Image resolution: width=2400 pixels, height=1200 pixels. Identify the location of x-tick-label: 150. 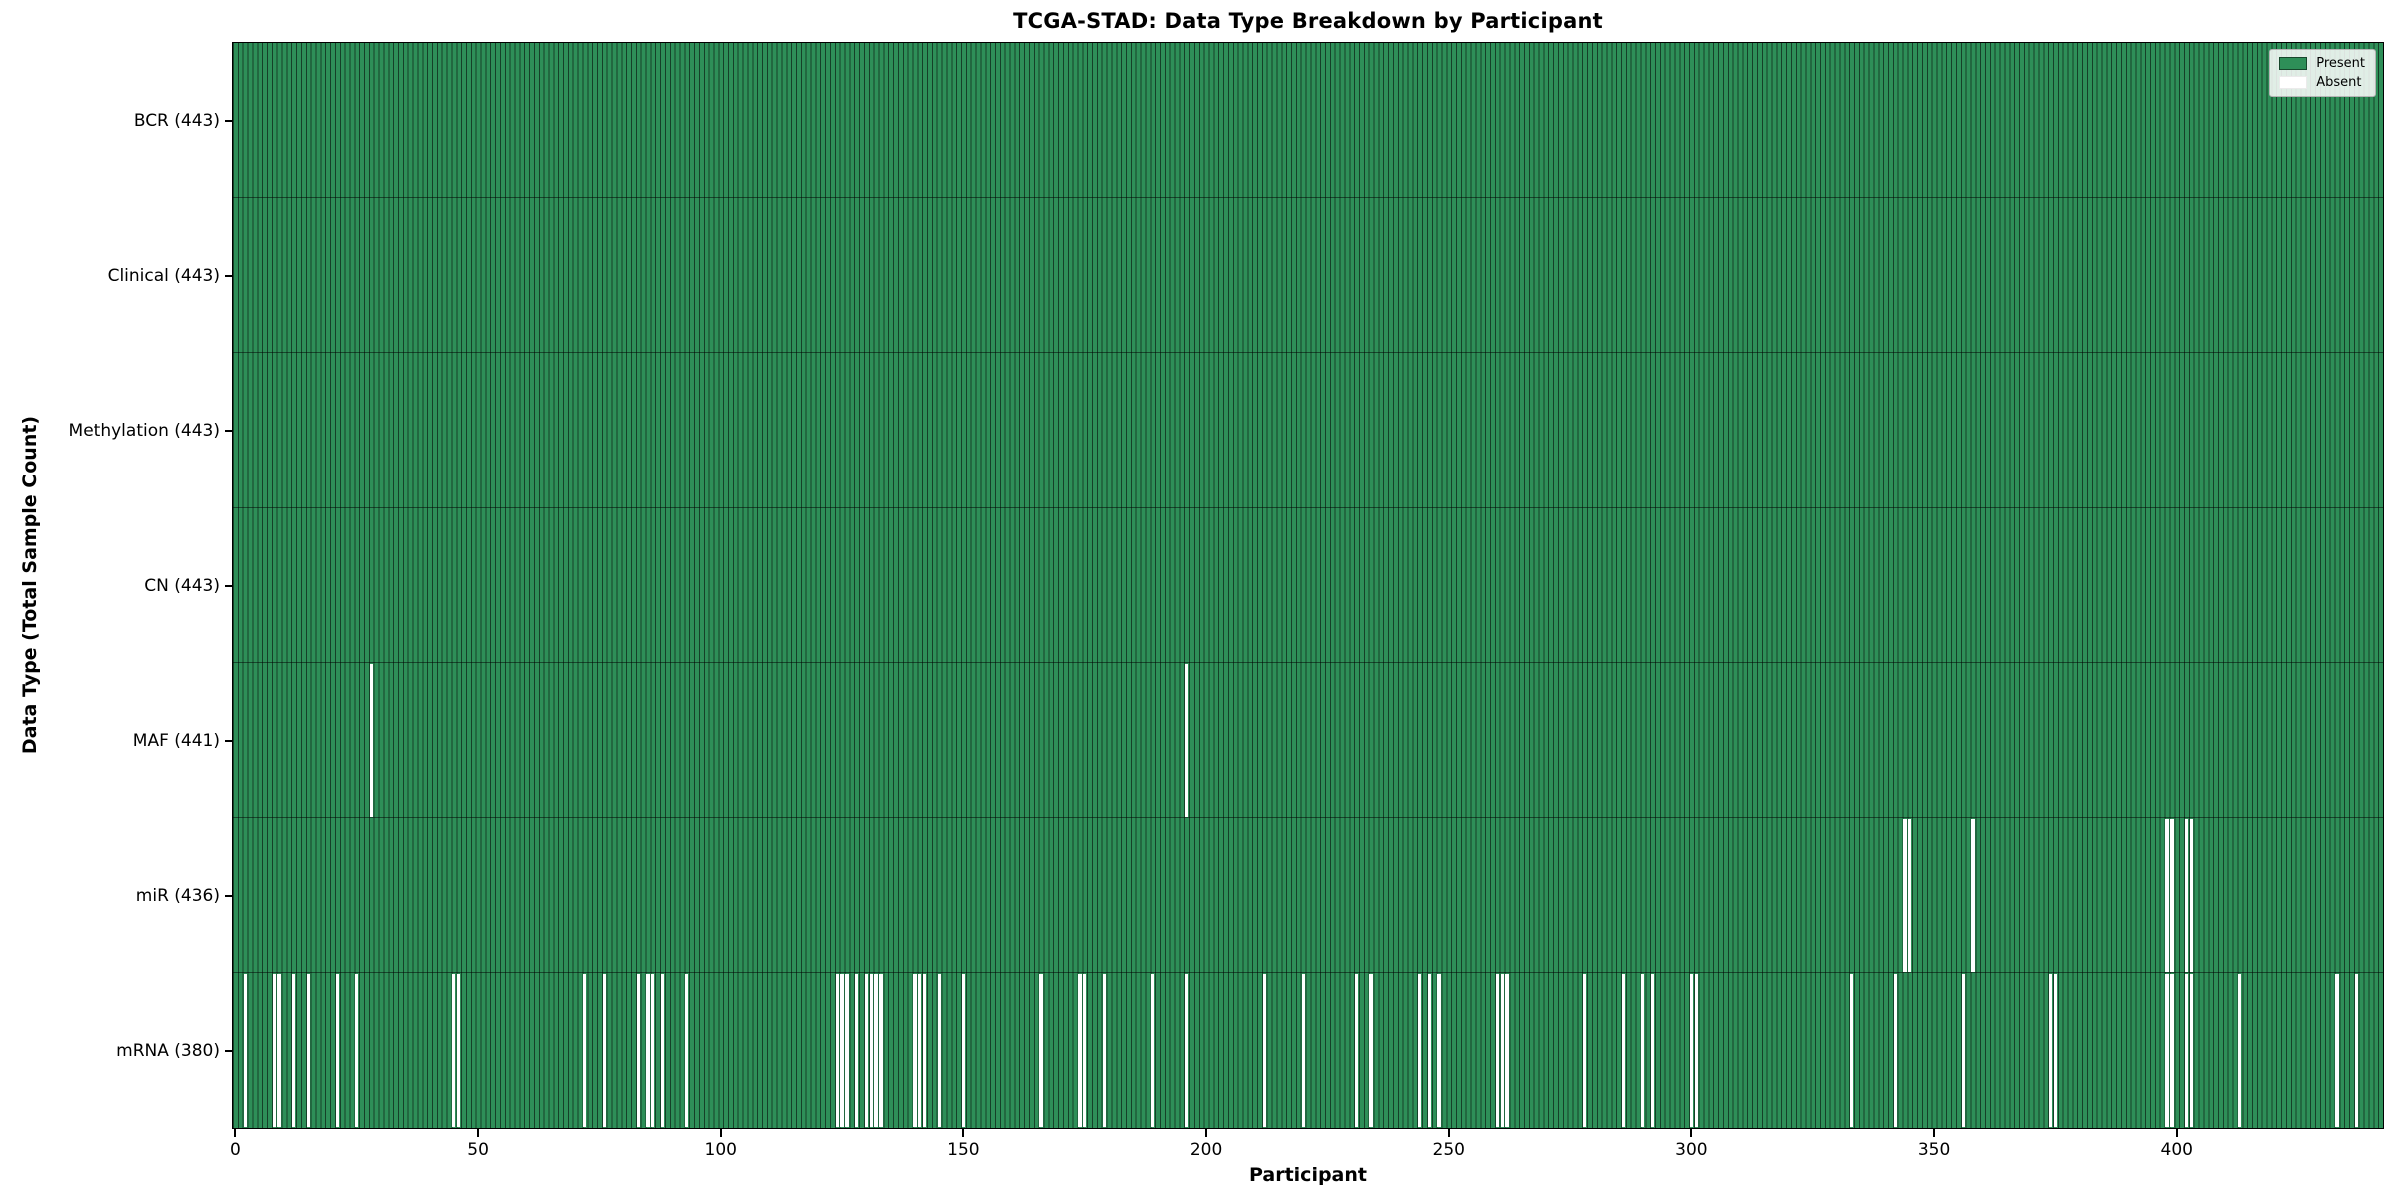
(963, 1150).